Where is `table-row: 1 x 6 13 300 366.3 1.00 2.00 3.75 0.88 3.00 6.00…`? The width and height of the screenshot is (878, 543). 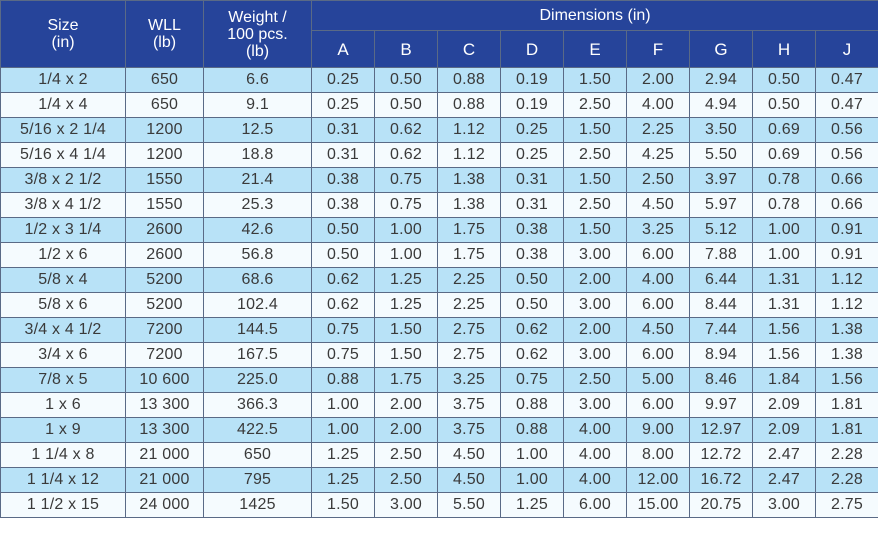
table-row: 1 x 6 13 300 366.3 1.00 2.00 3.75 0.88 3.00 6.00… is located at coordinates (439, 405).